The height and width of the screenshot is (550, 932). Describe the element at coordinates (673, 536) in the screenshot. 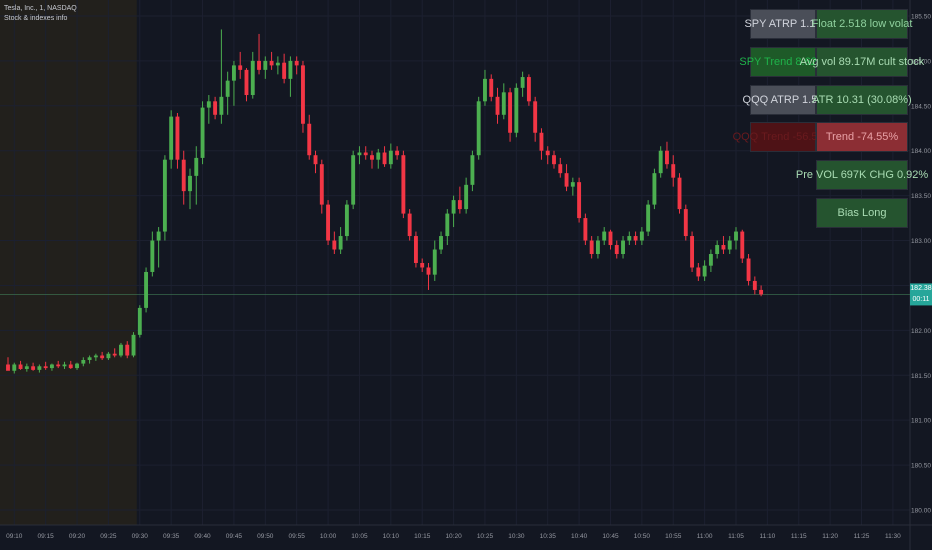

I see `x-tick-label: 10:55` at that location.